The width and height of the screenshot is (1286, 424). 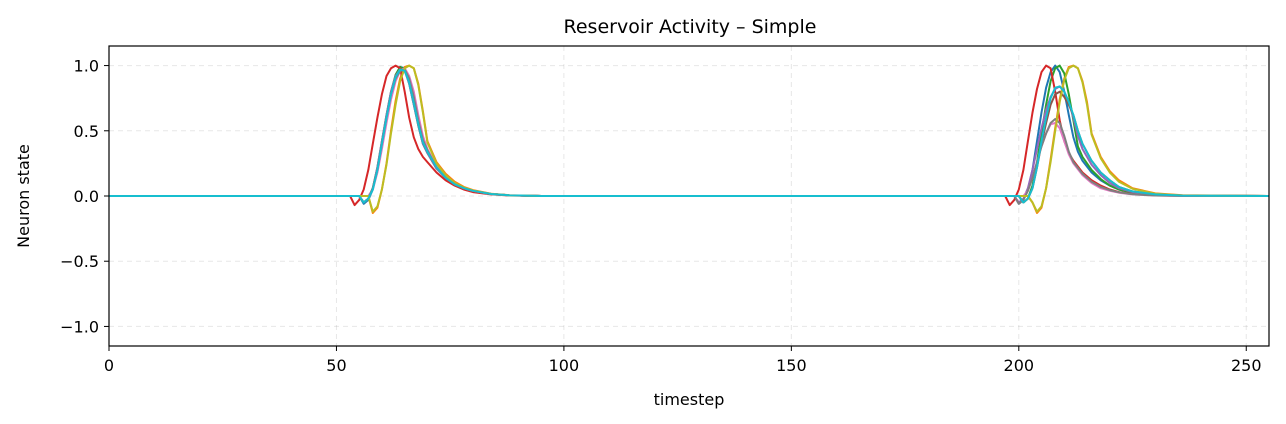 What do you see at coordinates (79, 261) in the screenshot?
I see `y-tick-label: −0.5` at bounding box center [79, 261].